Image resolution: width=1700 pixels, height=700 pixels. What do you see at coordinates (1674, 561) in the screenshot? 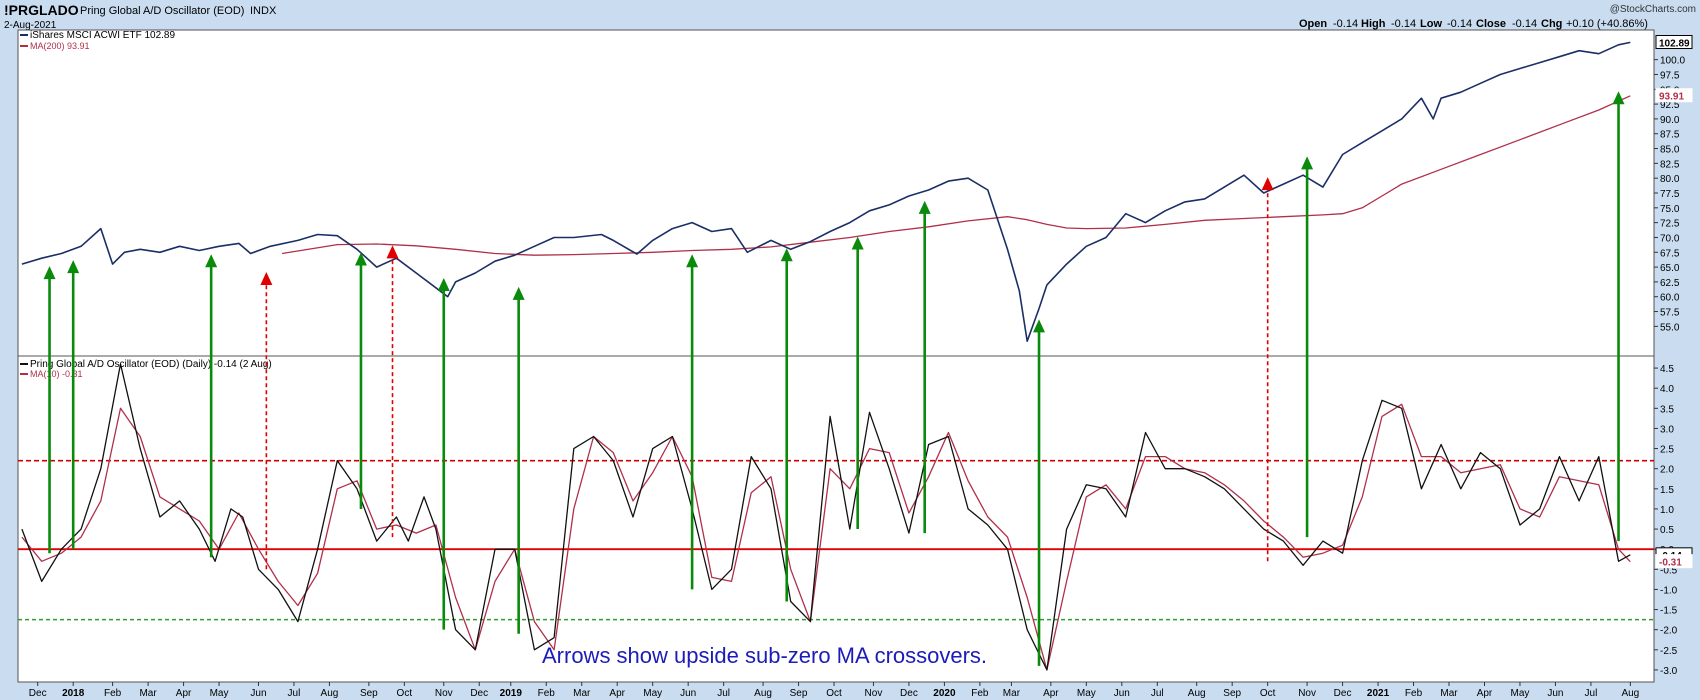
I see `ma10-last-value-box` at bounding box center [1674, 561].